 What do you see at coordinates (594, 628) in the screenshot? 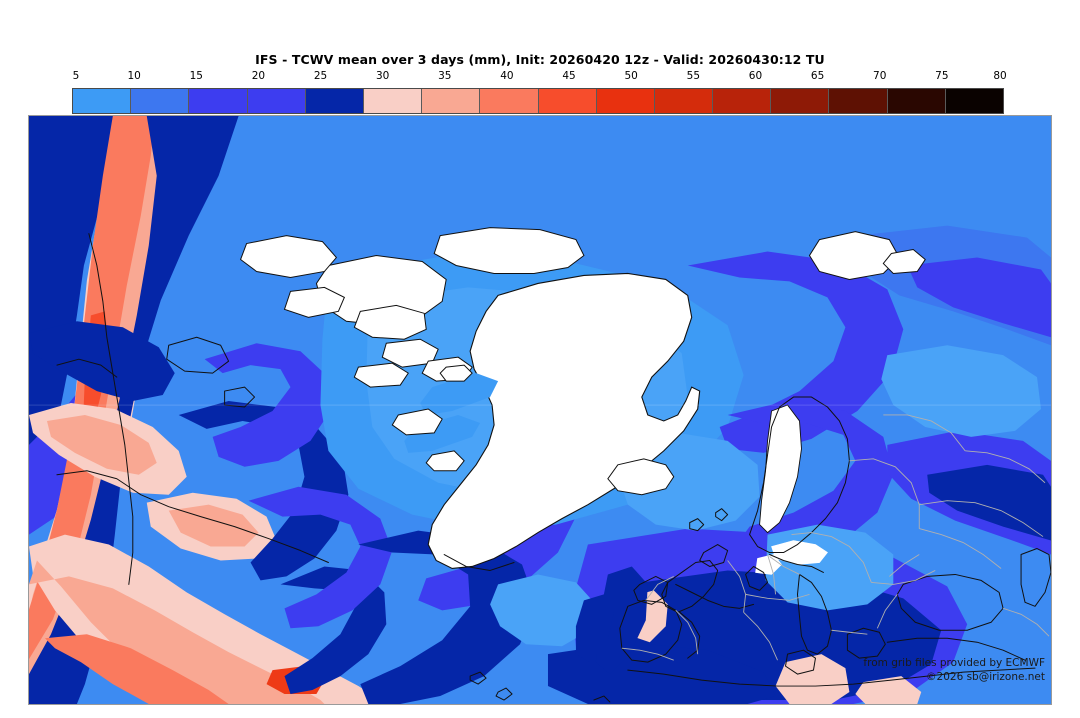
I see `field-navy-uknw` at bounding box center [594, 628].